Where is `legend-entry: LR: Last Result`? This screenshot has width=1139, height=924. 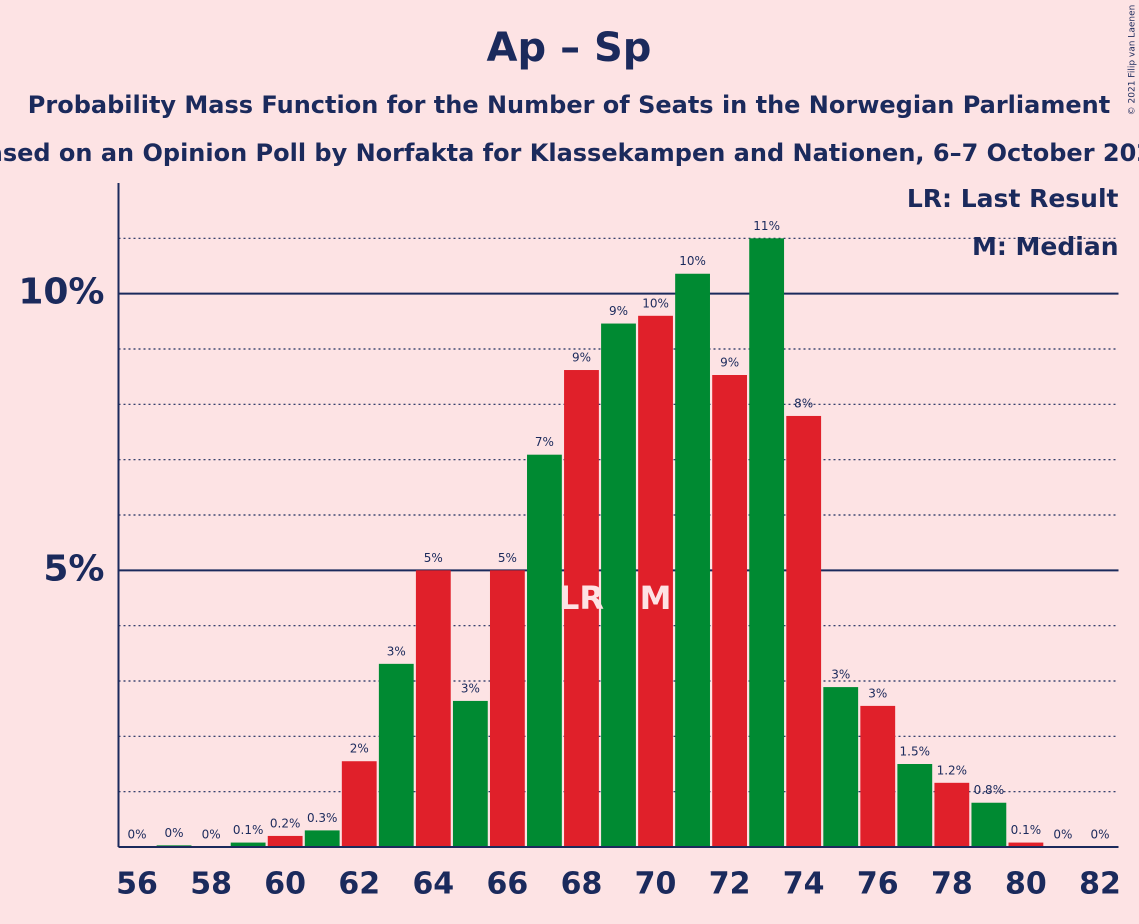 legend-entry: LR: Last Result is located at coordinates (1013, 198).